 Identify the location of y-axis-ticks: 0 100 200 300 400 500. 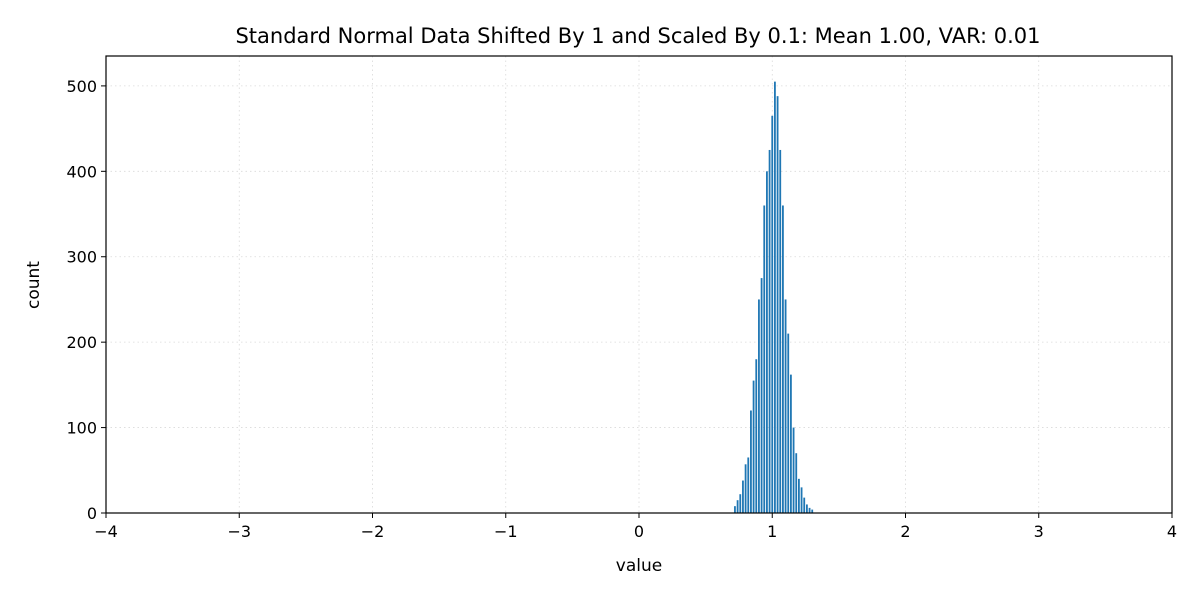
(86, 300).